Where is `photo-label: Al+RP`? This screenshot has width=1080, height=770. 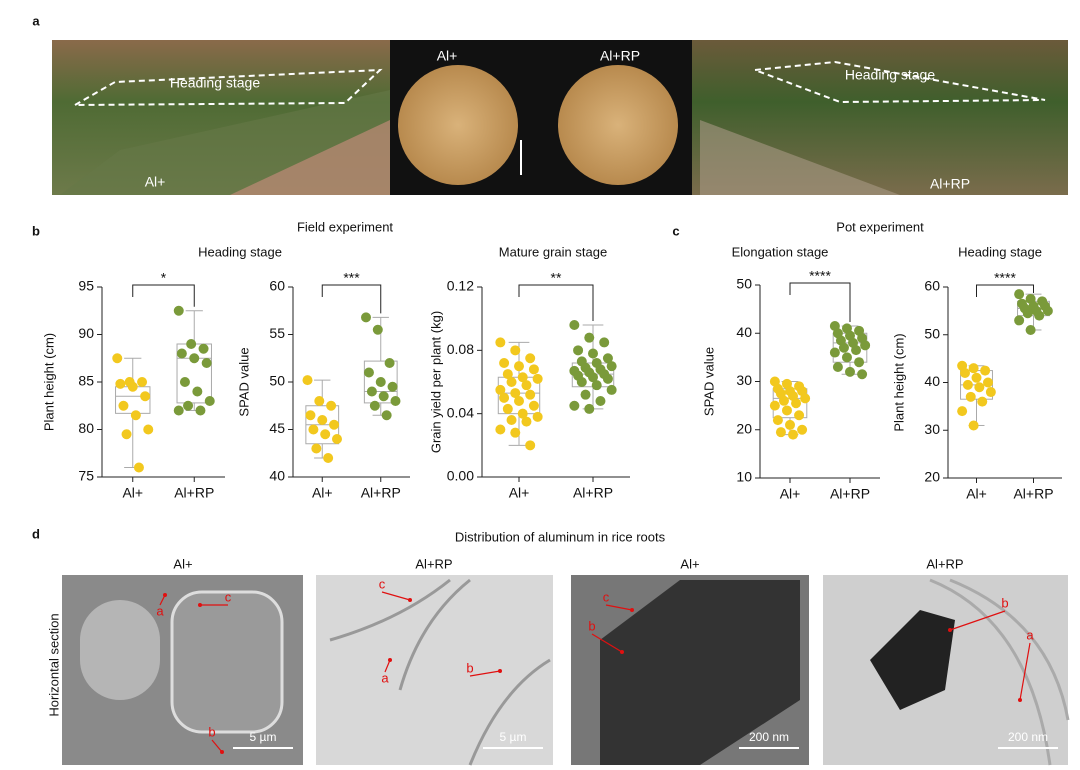
photo-label: Al+RP is located at coordinates (950, 184).